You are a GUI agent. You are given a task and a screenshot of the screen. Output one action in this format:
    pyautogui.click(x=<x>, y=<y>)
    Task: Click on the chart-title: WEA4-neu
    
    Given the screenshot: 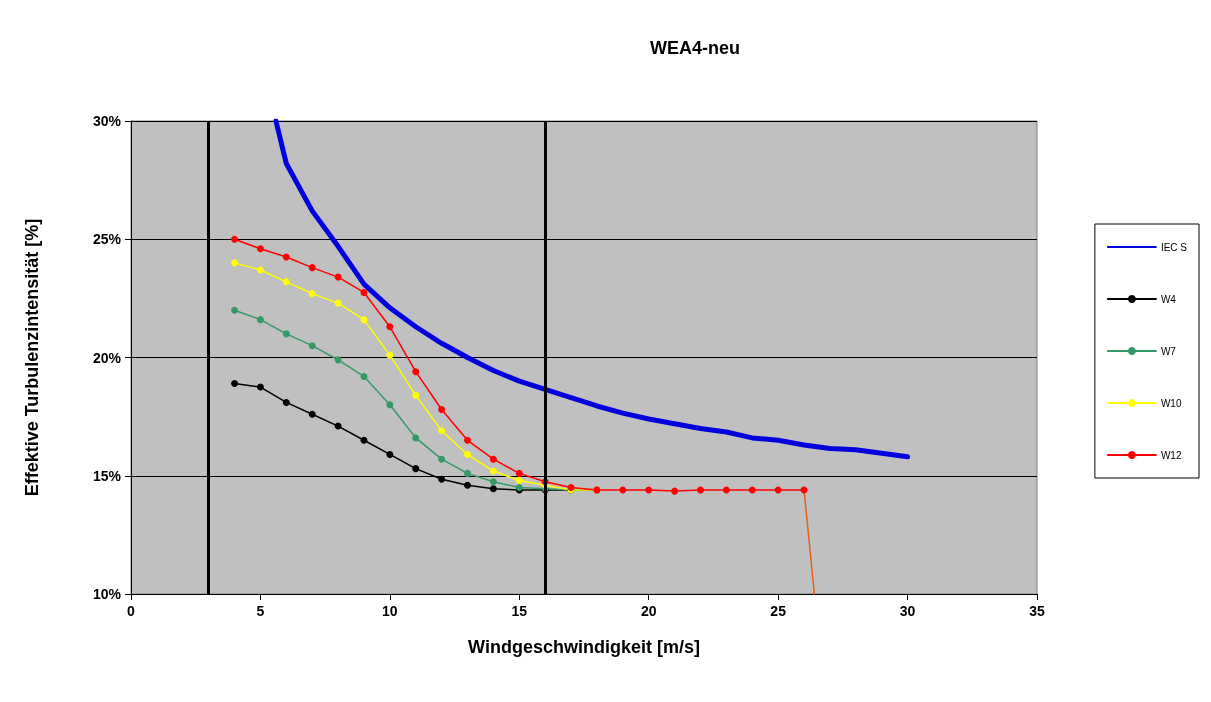 What is the action you would take?
    pyautogui.click(x=695, y=48)
    